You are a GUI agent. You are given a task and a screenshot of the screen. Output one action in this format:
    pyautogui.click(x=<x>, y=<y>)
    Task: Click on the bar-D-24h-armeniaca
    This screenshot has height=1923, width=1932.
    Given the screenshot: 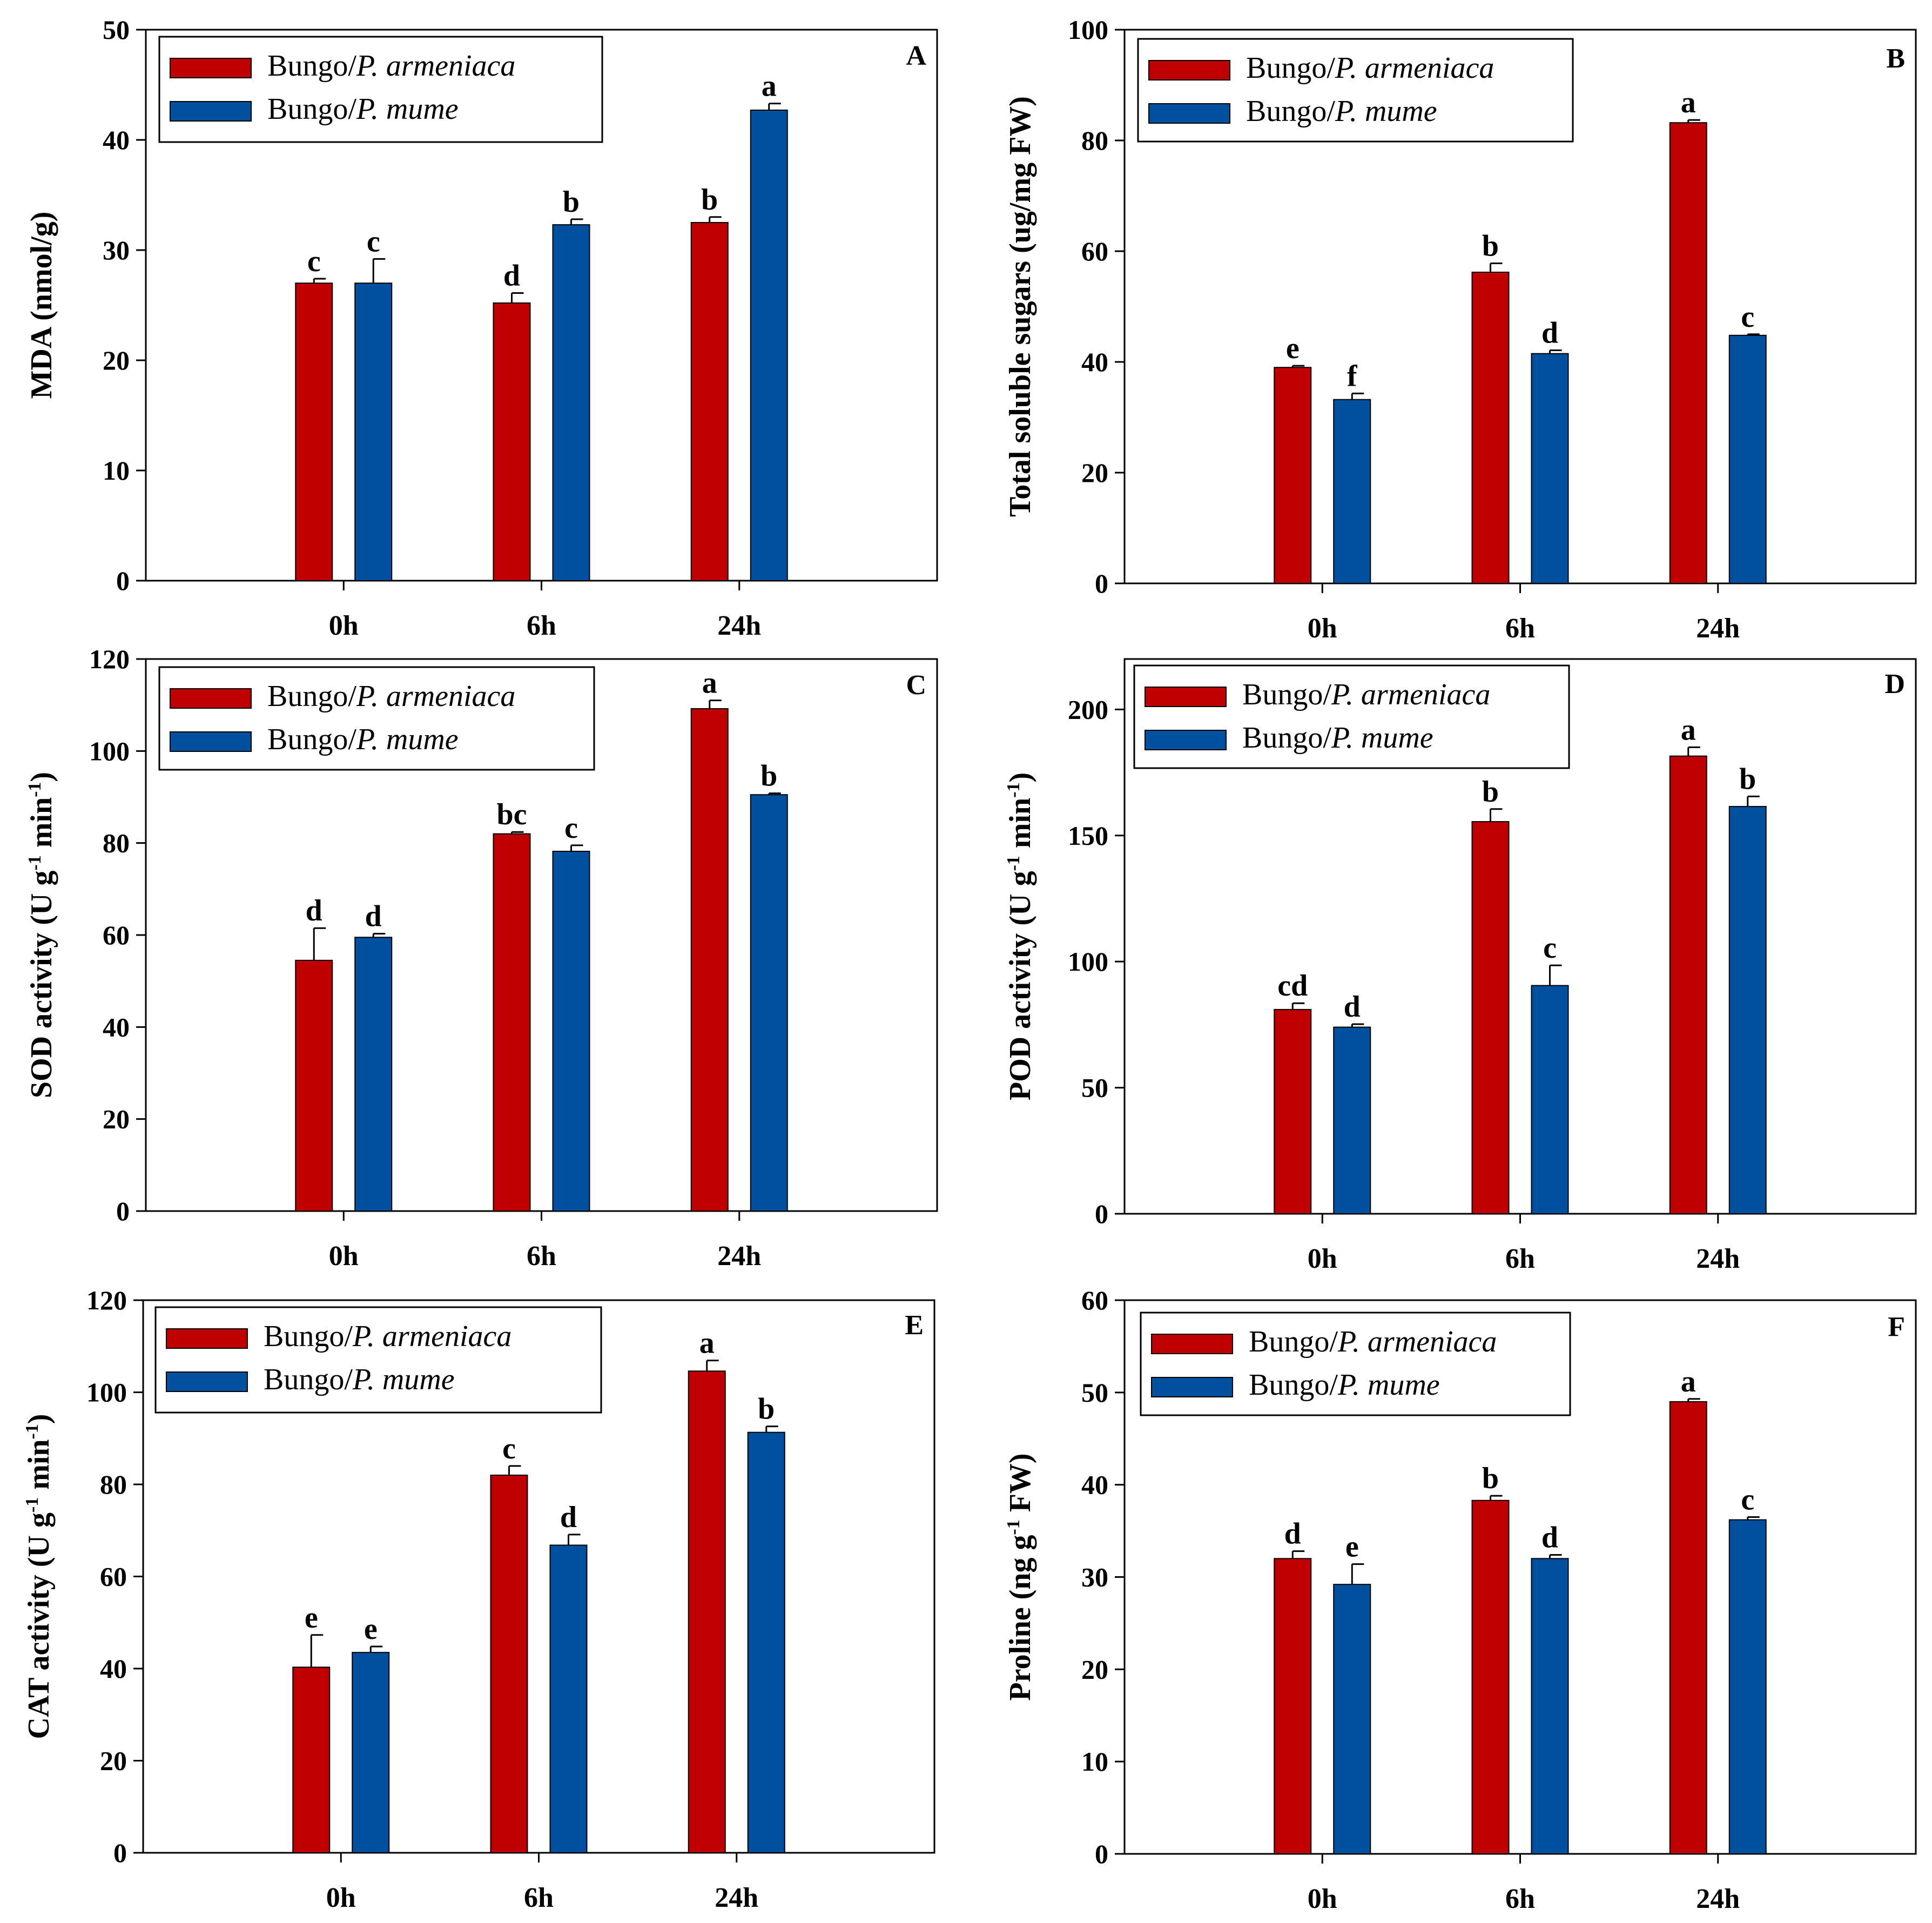 What is the action you would take?
    pyautogui.click(x=1688, y=985)
    